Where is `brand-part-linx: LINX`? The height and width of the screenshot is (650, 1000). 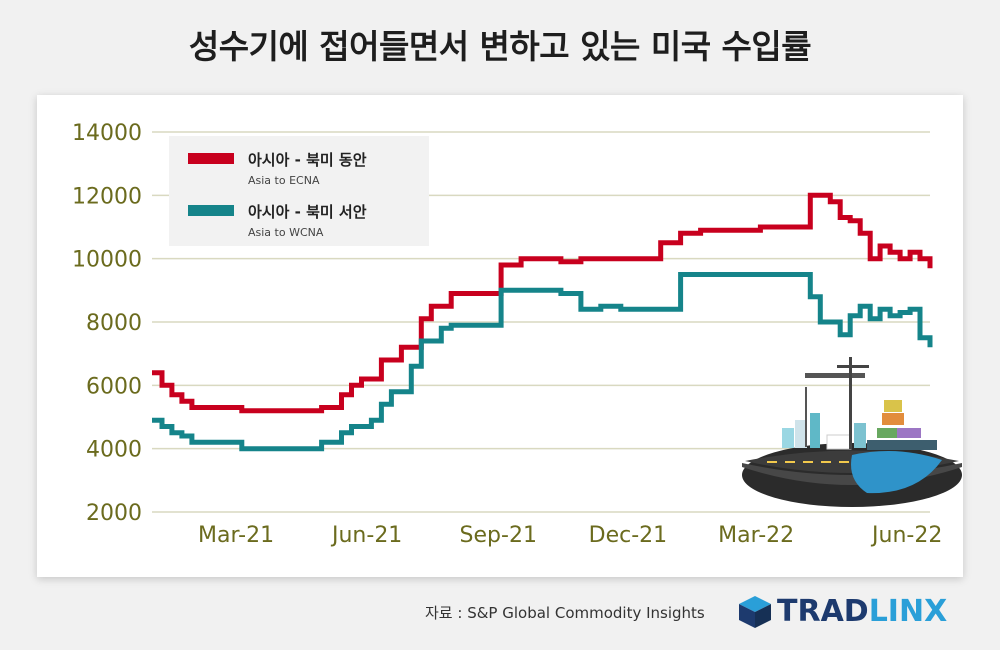
brand-part-linx: LINX is located at coordinates (908, 611).